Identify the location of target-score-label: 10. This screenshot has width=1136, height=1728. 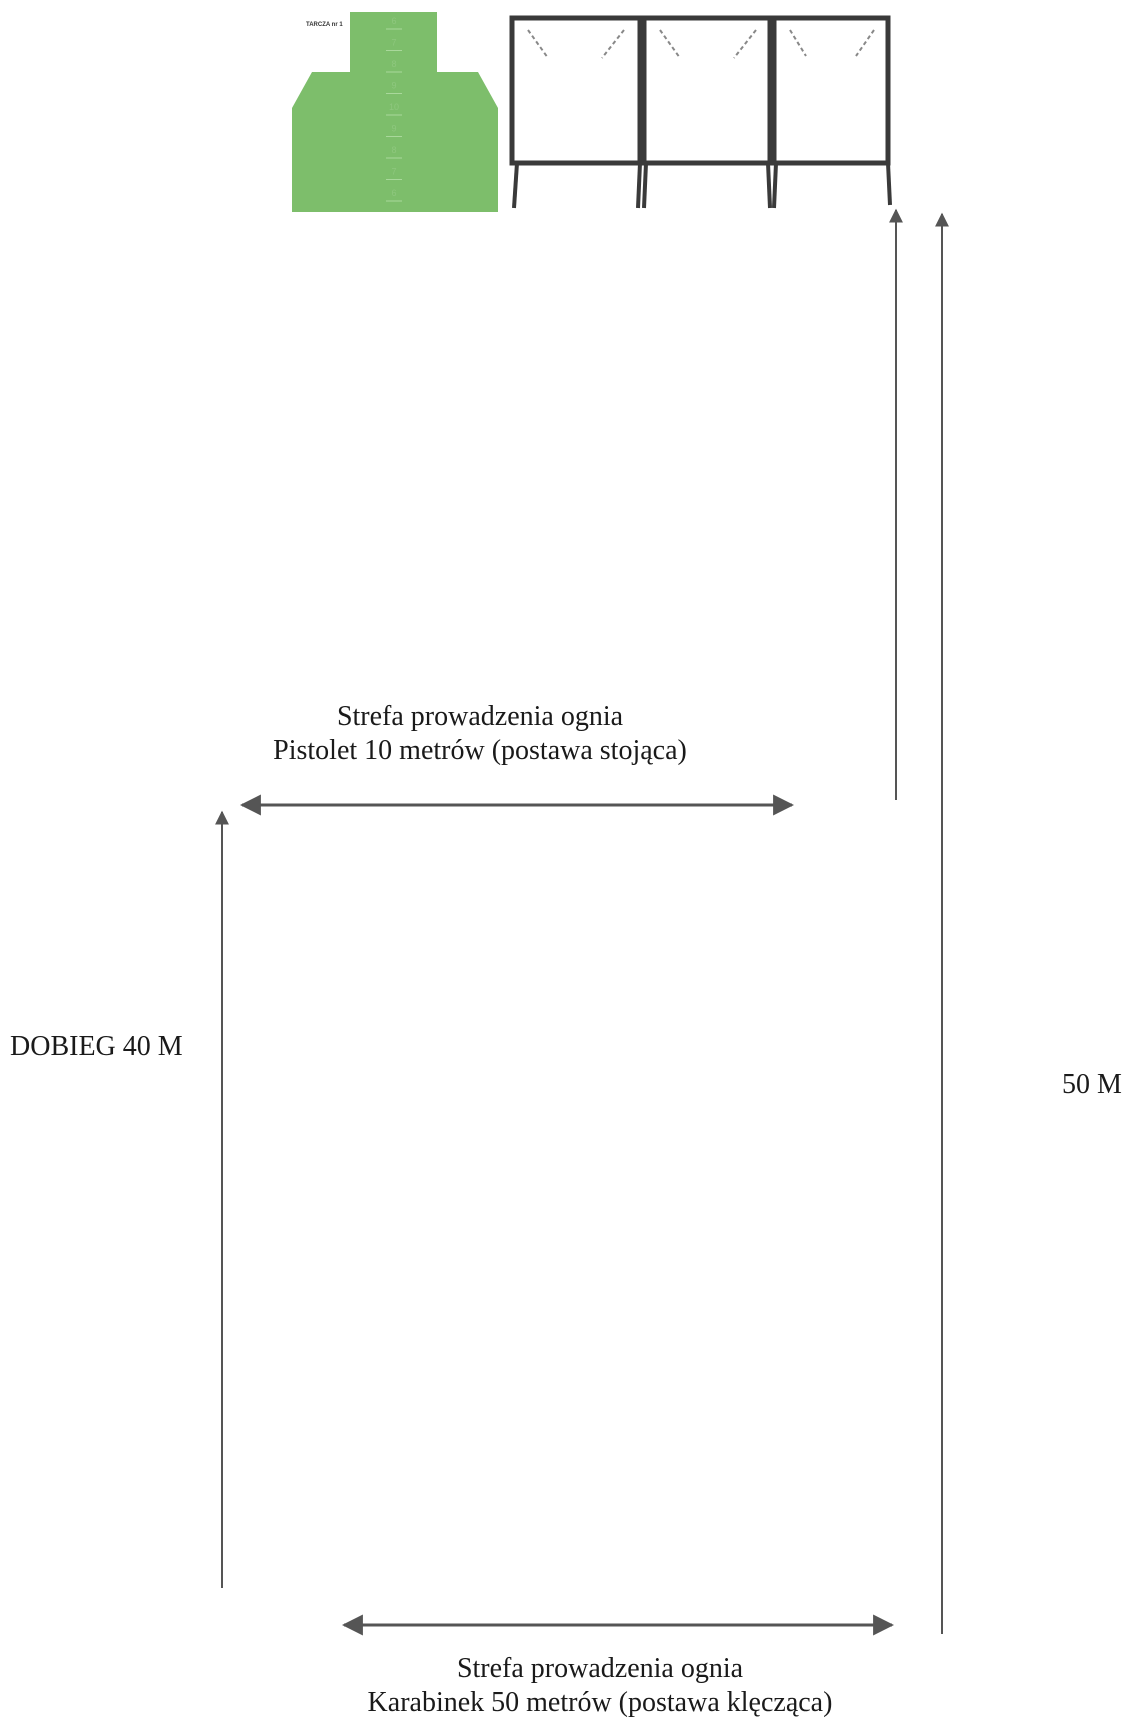
(394, 107).